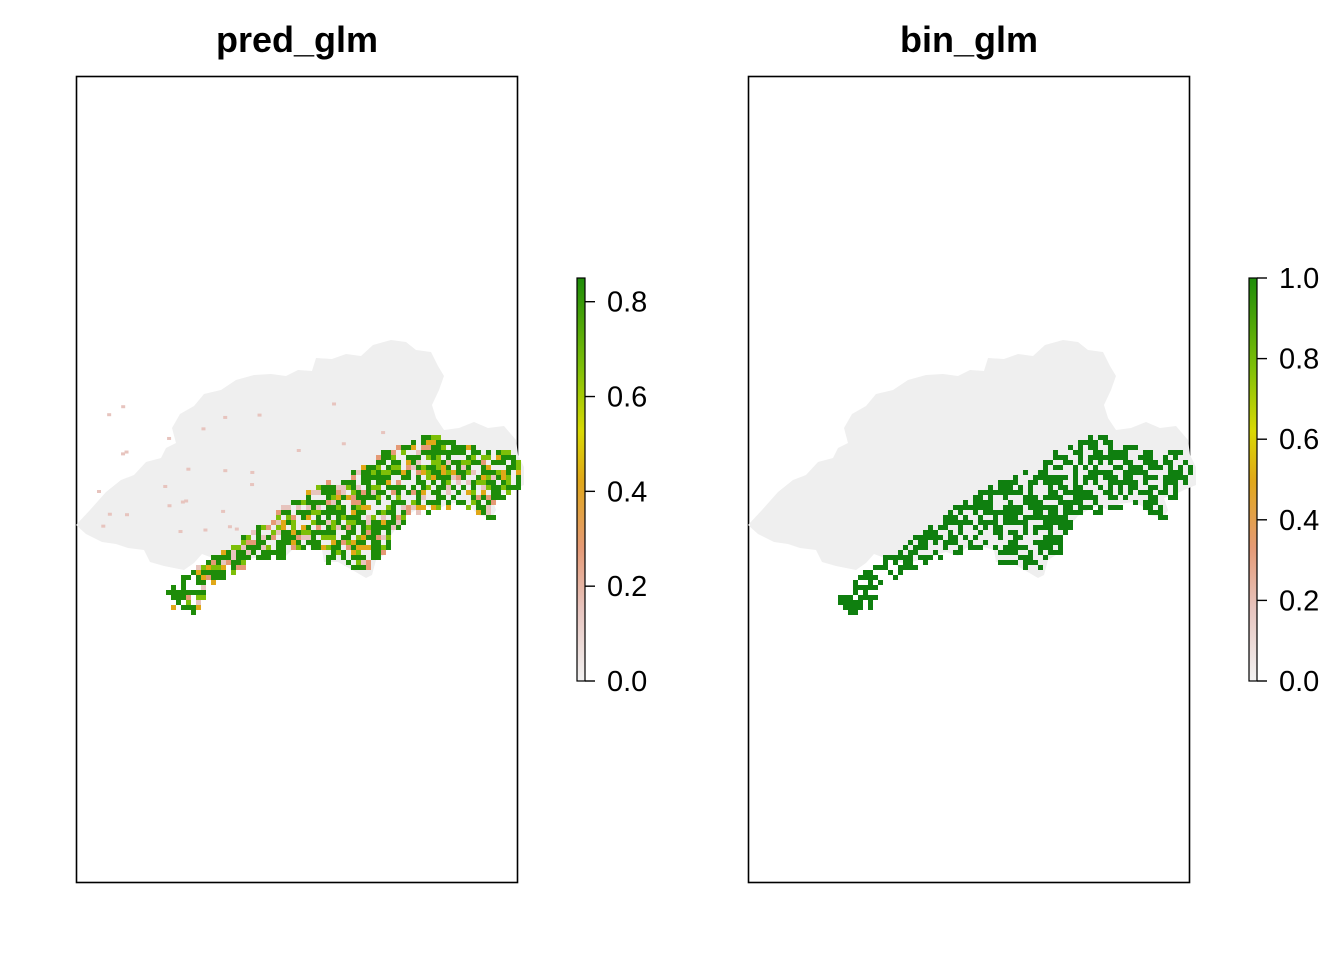 Image resolution: width=1344 pixels, height=960 pixels. Describe the element at coordinates (611, 487) in the screenshot. I see `color-legend: 0.0 0.2 0.4 0.6 0.8` at that location.